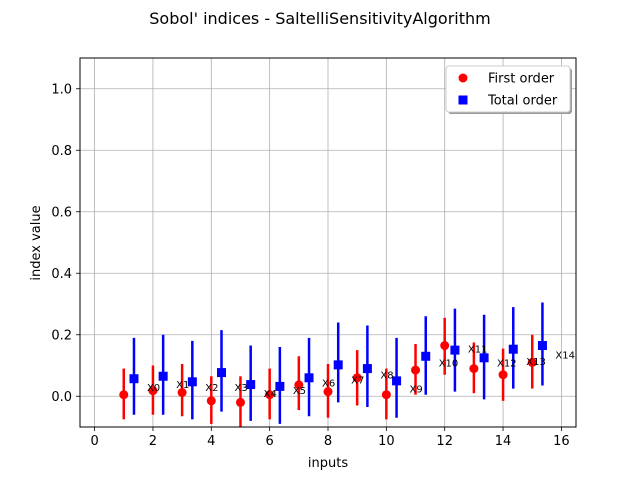 The image size is (640, 484). Describe the element at coordinates (36, 242) in the screenshot. I see `y-axis-label: index value` at that location.